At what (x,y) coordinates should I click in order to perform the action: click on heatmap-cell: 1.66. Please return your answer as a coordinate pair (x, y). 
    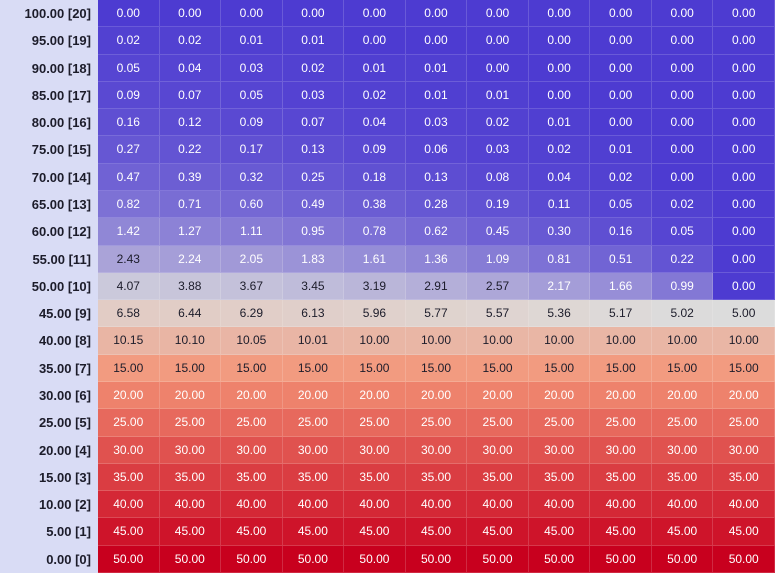
    Looking at the image, I should click on (621, 286).